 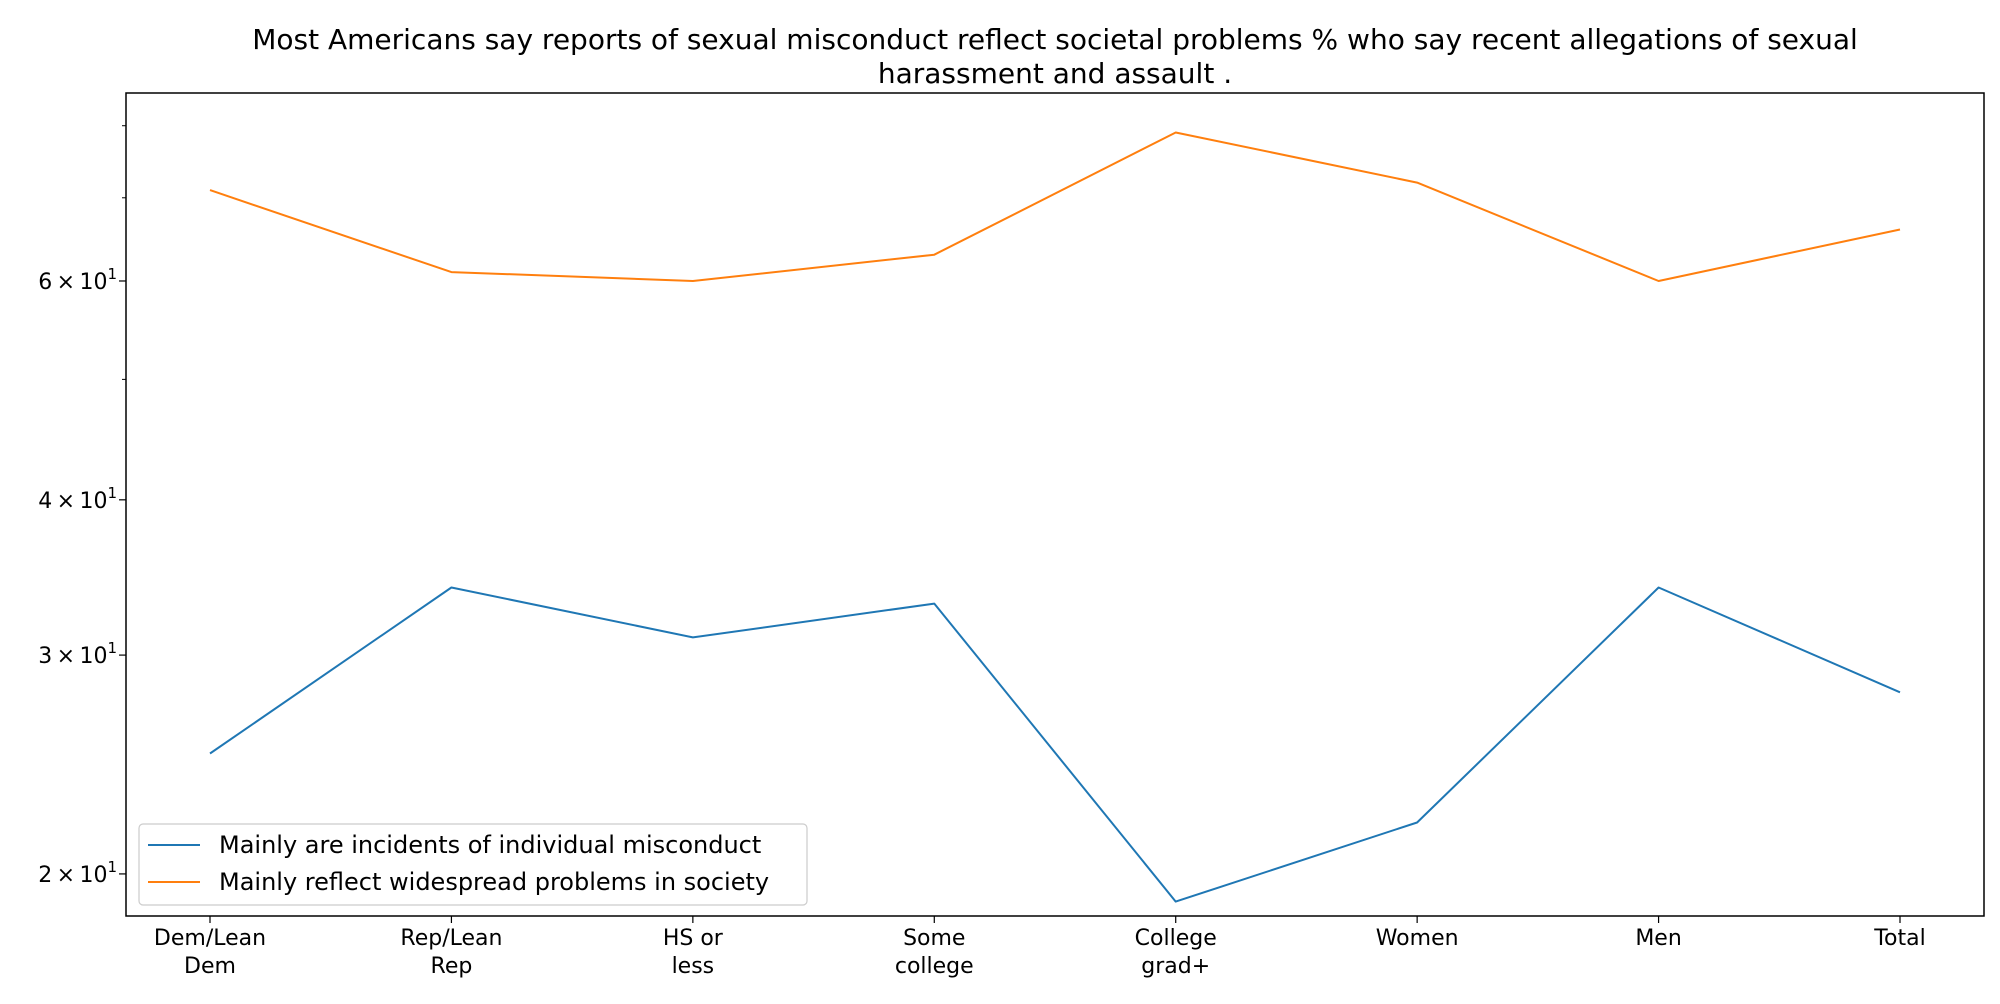 I want to click on x-tick-label: Total, so click(x=1899, y=938).